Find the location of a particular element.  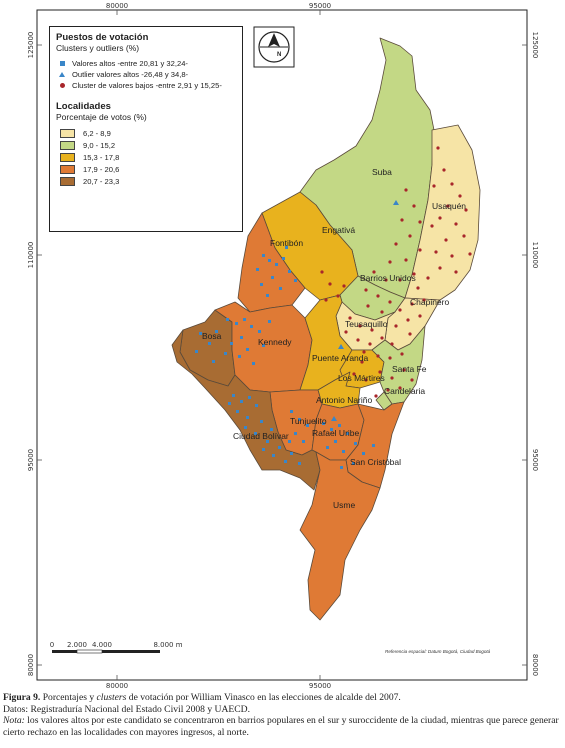

legend-class-1-label: 6,2 - 8,9 is located at coordinates (97, 133).